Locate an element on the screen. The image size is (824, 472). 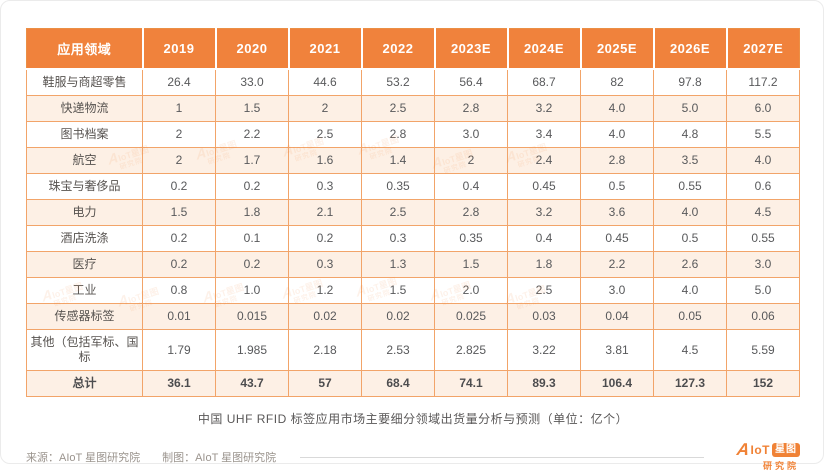
row-label: 工业 is located at coordinates (84, 290).